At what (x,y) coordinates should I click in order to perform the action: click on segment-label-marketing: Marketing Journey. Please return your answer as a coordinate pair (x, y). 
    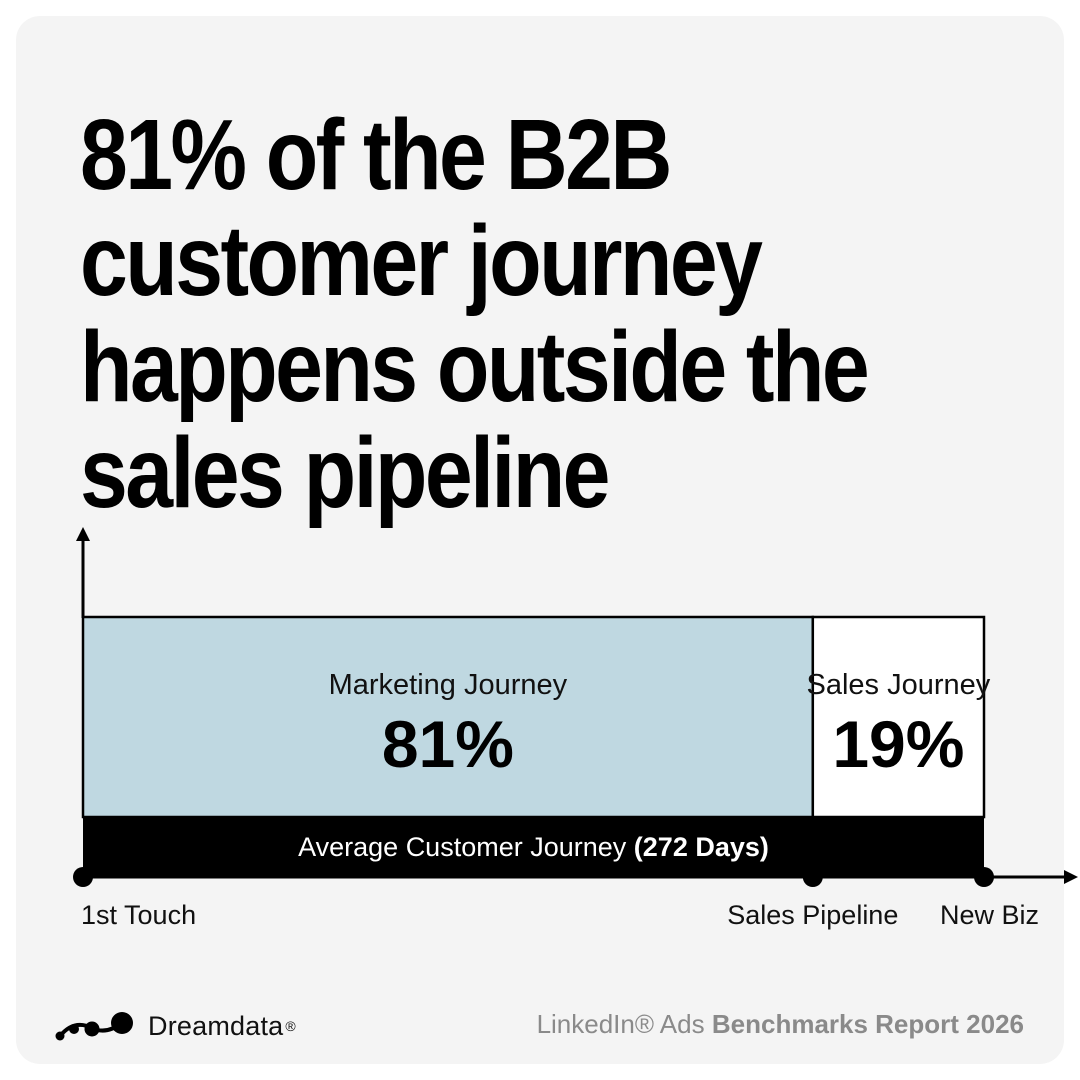
    Looking at the image, I should click on (448, 685).